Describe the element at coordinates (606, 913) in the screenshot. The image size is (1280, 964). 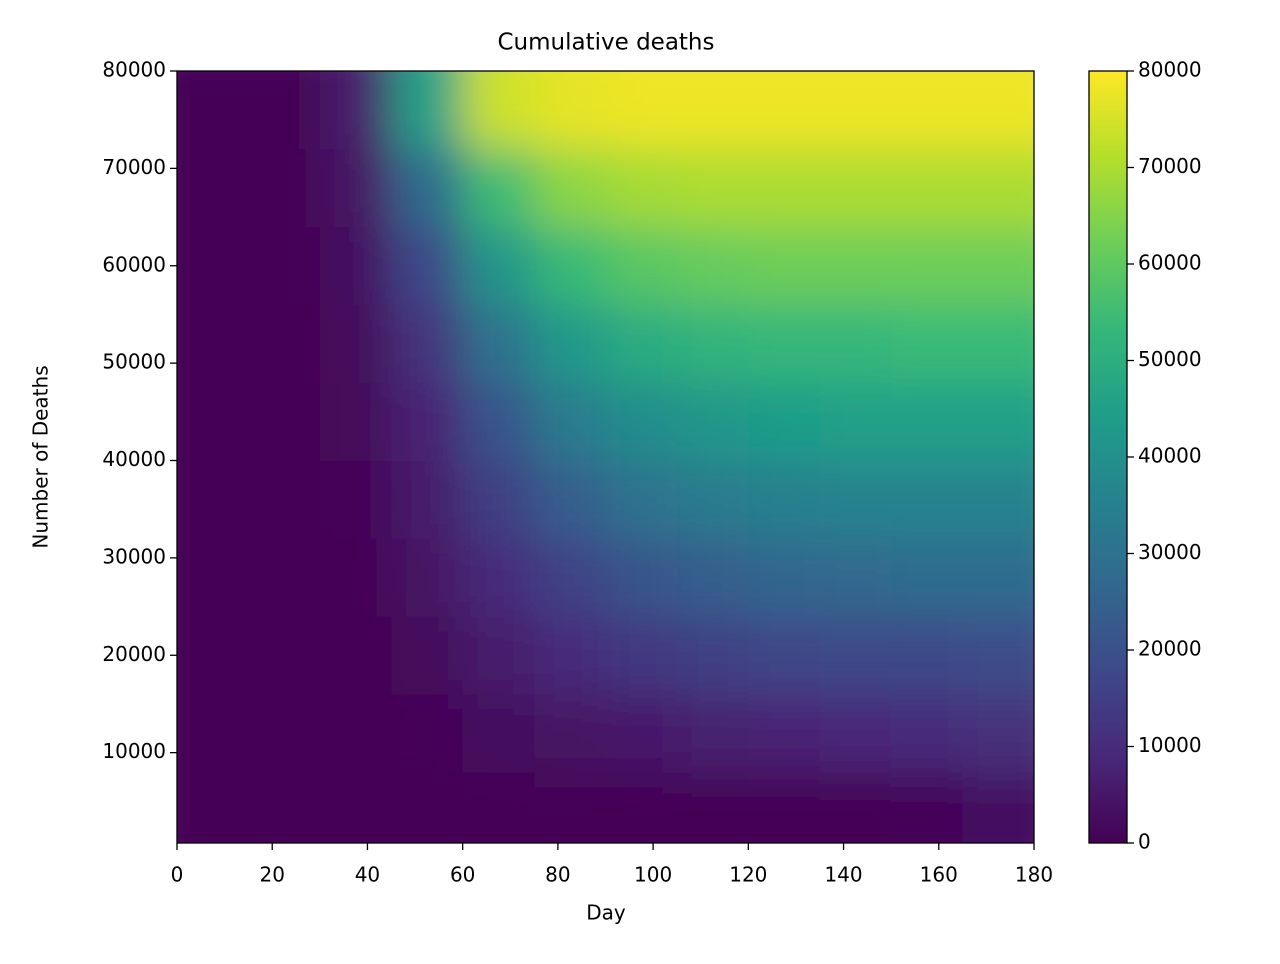
I see `x-axis-label: Day` at that location.